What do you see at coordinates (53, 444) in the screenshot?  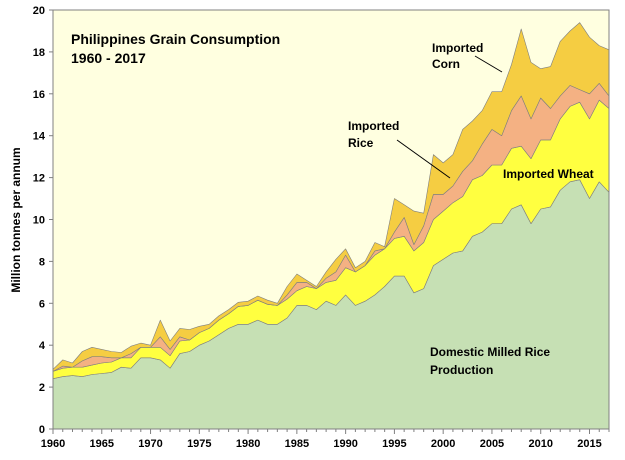 I see `x-tick-label: 1960` at bounding box center [53, 444].